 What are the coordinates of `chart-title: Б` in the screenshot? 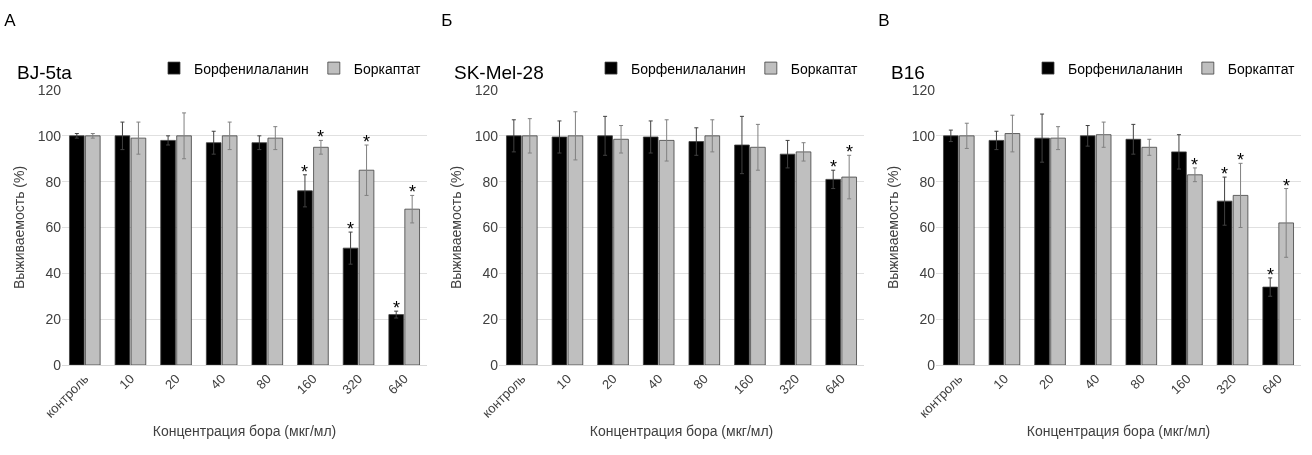 It's located at (447, 20).